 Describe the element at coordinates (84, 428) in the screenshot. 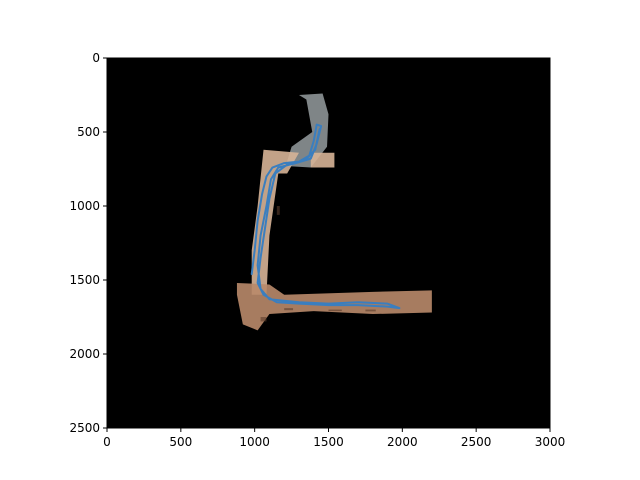

I see `y-tick-label: 2500` at that location.